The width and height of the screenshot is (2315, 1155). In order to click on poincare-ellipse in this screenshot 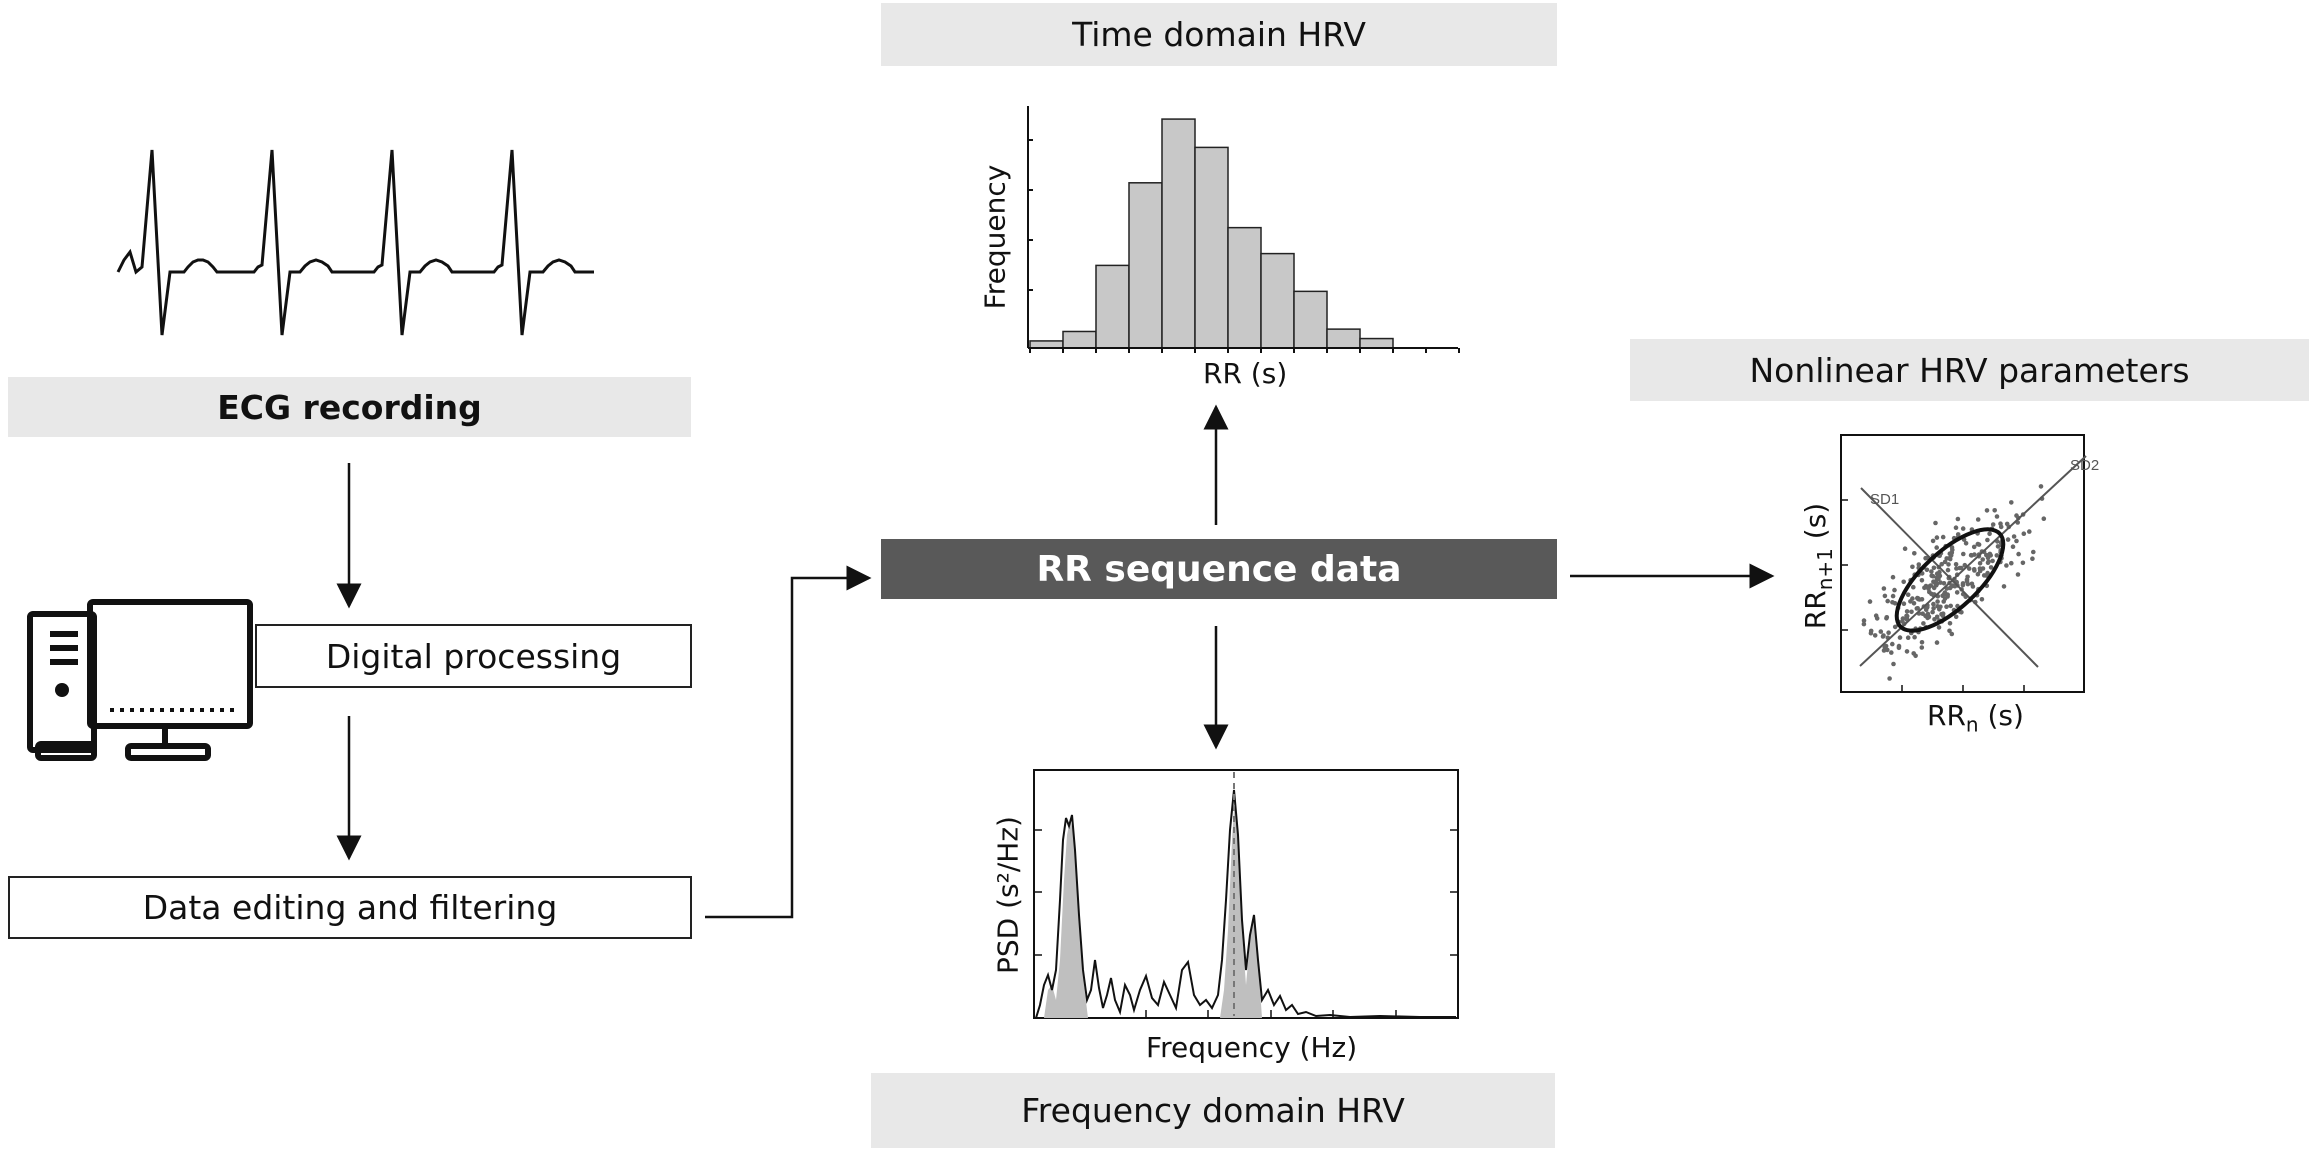, I will do `click(1950, 580)`.